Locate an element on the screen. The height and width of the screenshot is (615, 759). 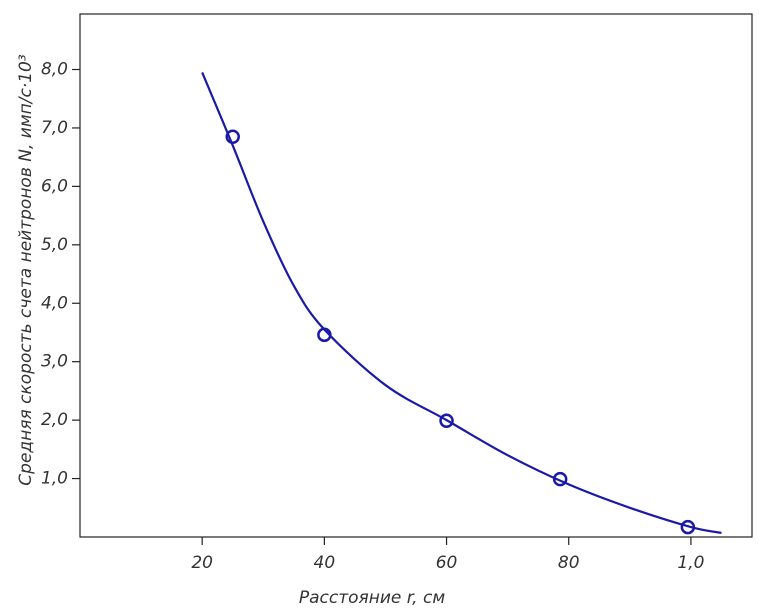
x-tick-label: 20 is located at coordinates (202, 563).